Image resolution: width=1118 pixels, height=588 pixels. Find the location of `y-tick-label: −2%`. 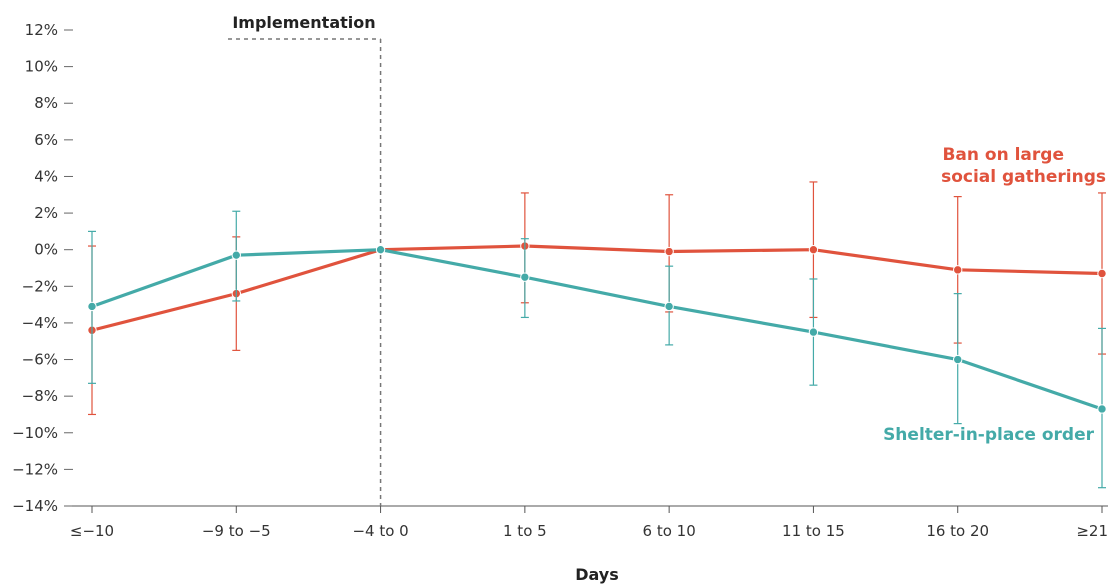

y-tick-label: −2% is located at coordinates (40, 286).